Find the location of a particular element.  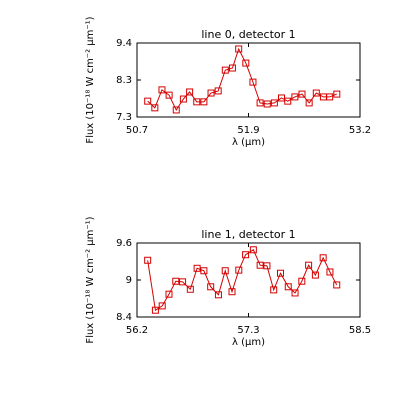

y-tick-label: 8.4 is located at coordinates (124, 317).